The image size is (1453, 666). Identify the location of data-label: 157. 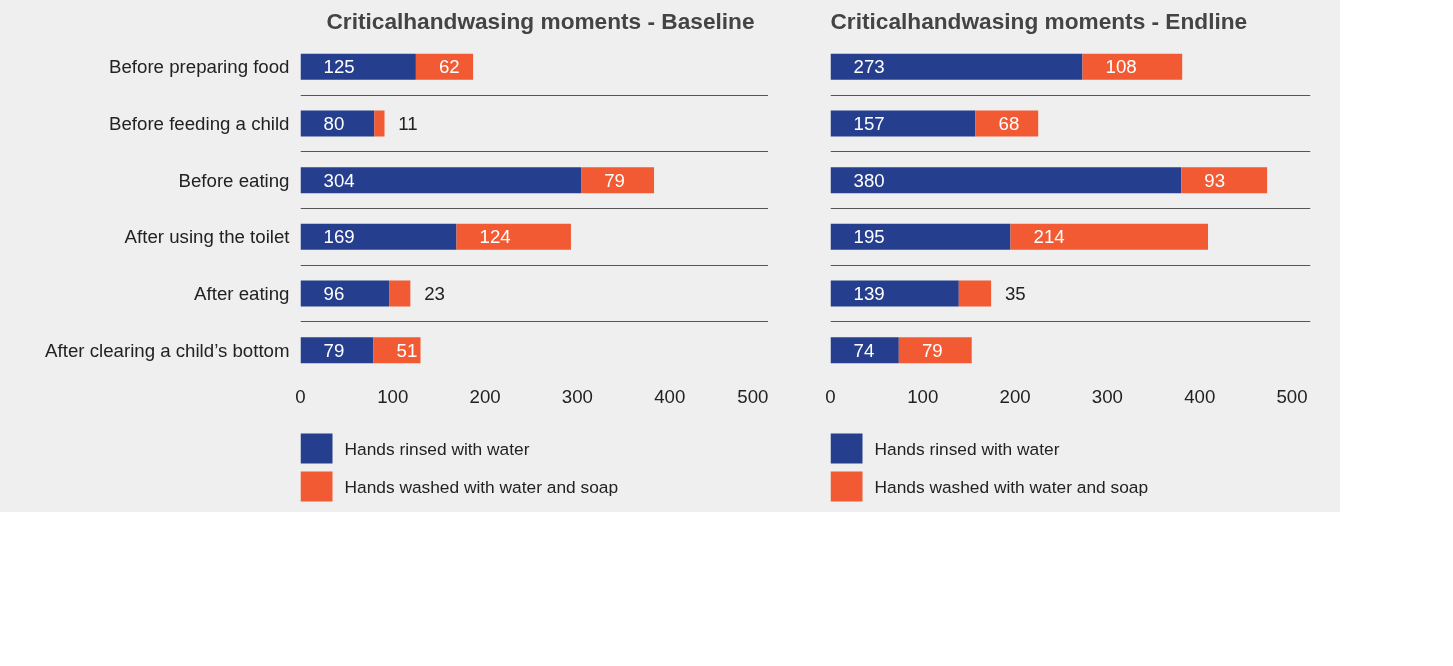
(869, 123).